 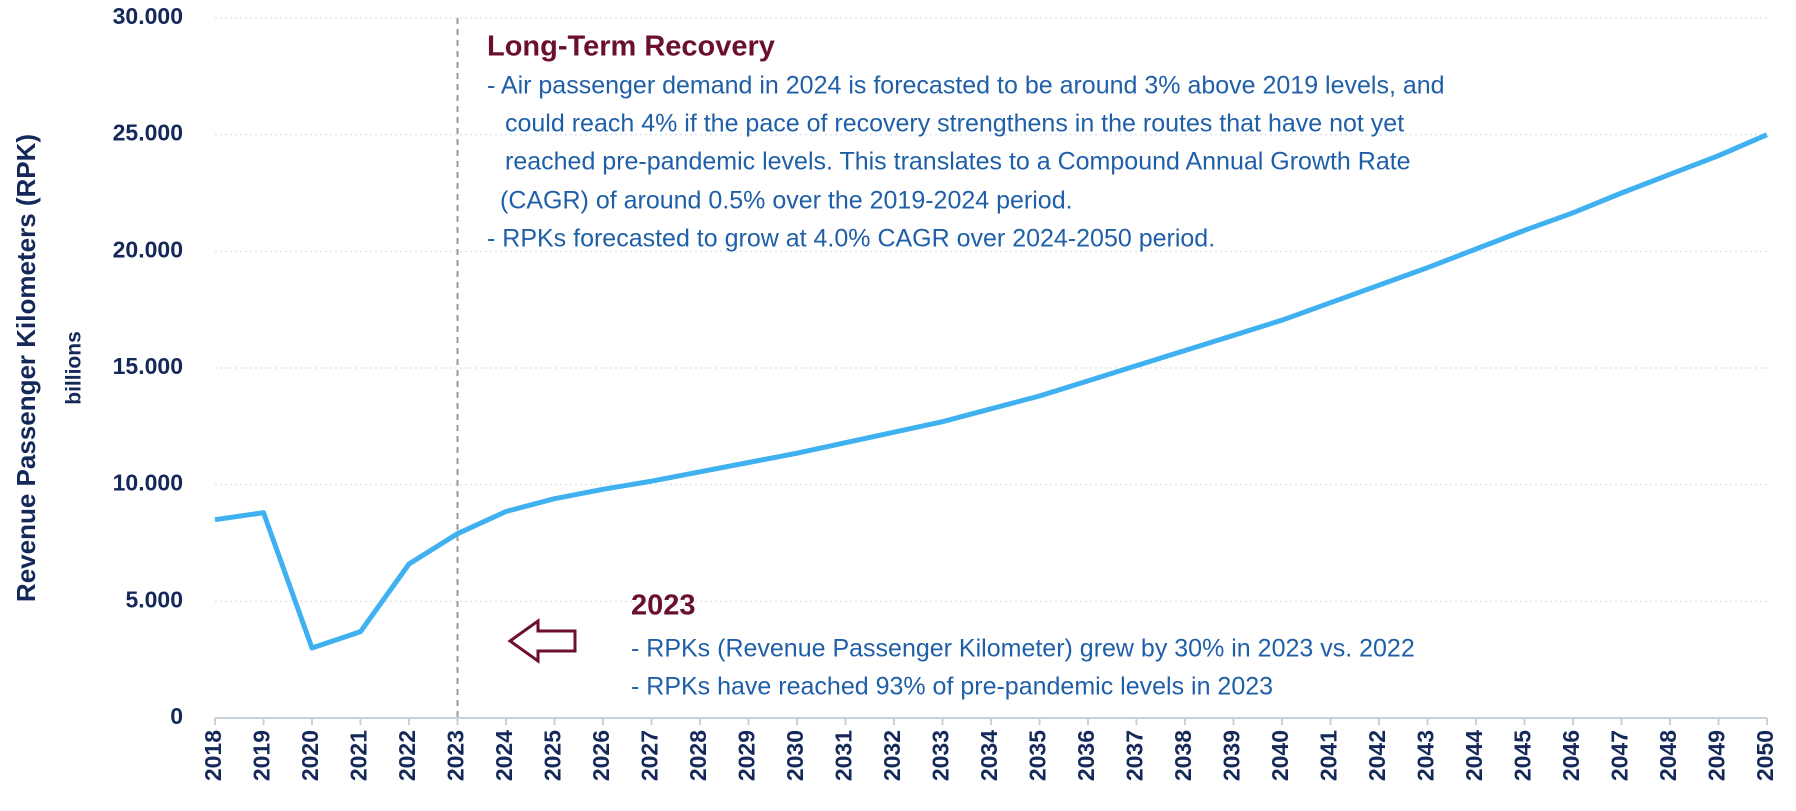 What do you see at coordinates (148, 366) in the screenshot?
I see `y-tick-label: 15.000` at bounding box center [148, 366].